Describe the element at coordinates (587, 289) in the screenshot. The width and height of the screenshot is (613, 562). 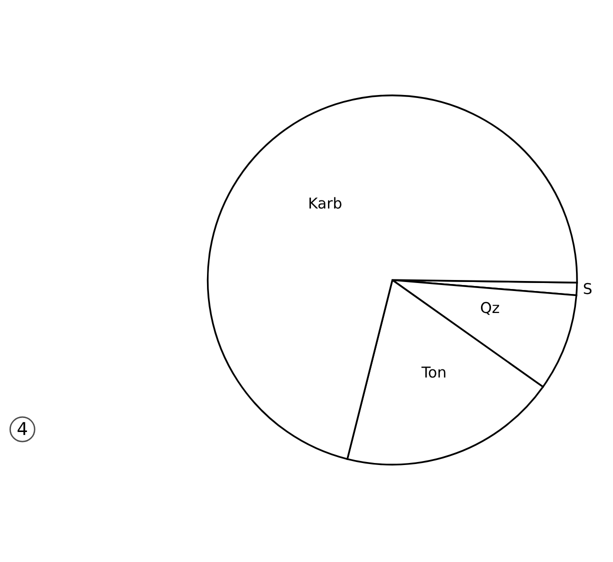
I see `slice-label: S` at that location.